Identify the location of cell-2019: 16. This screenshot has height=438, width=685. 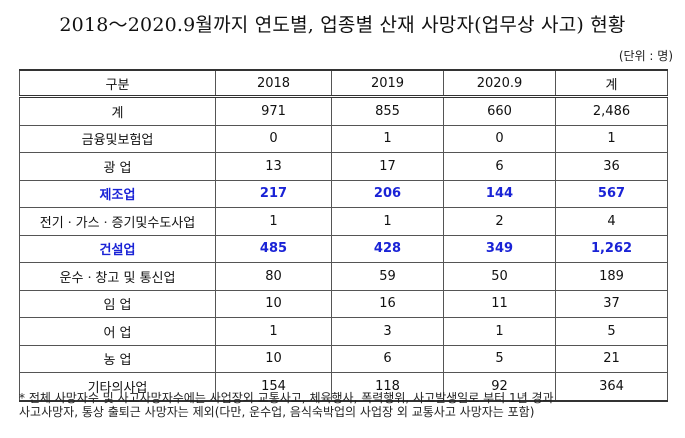
(387, 303).